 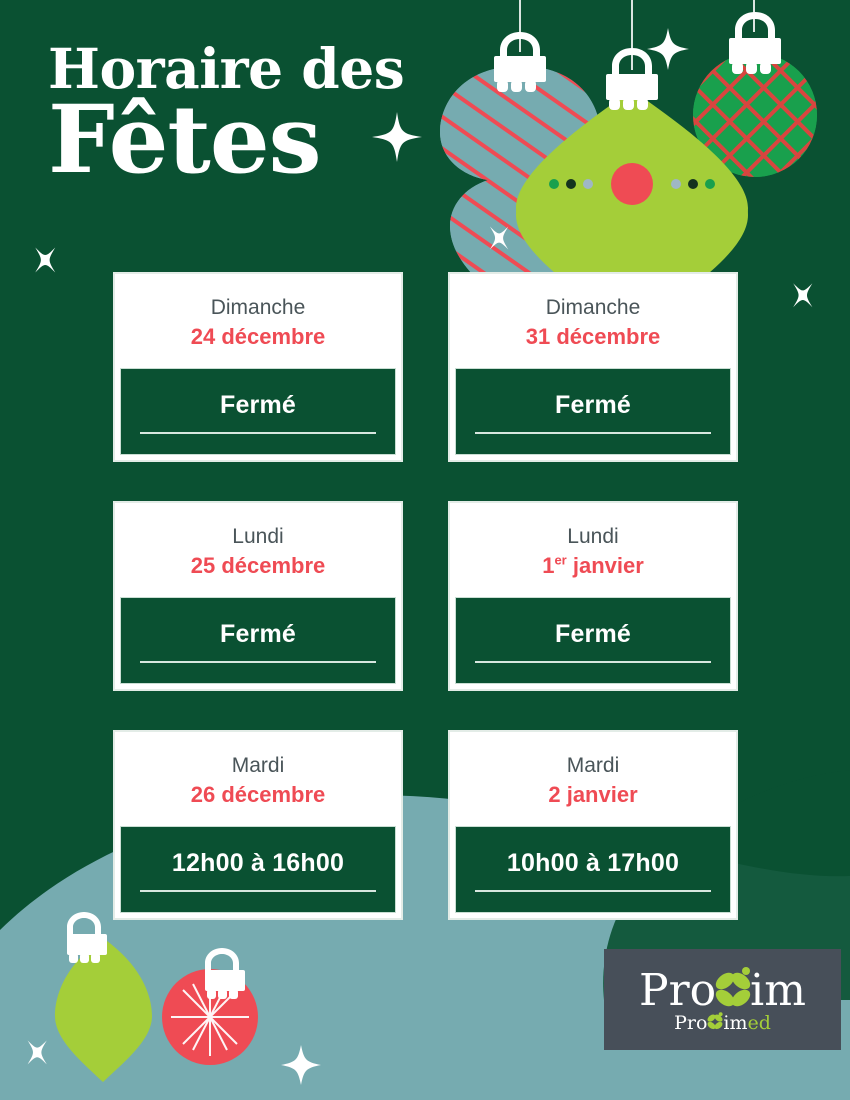 What do you see at coordinates (593, 794) in the screenshot?
I see `card-date-label: 2 janvier` at bounding box center [593, 794].